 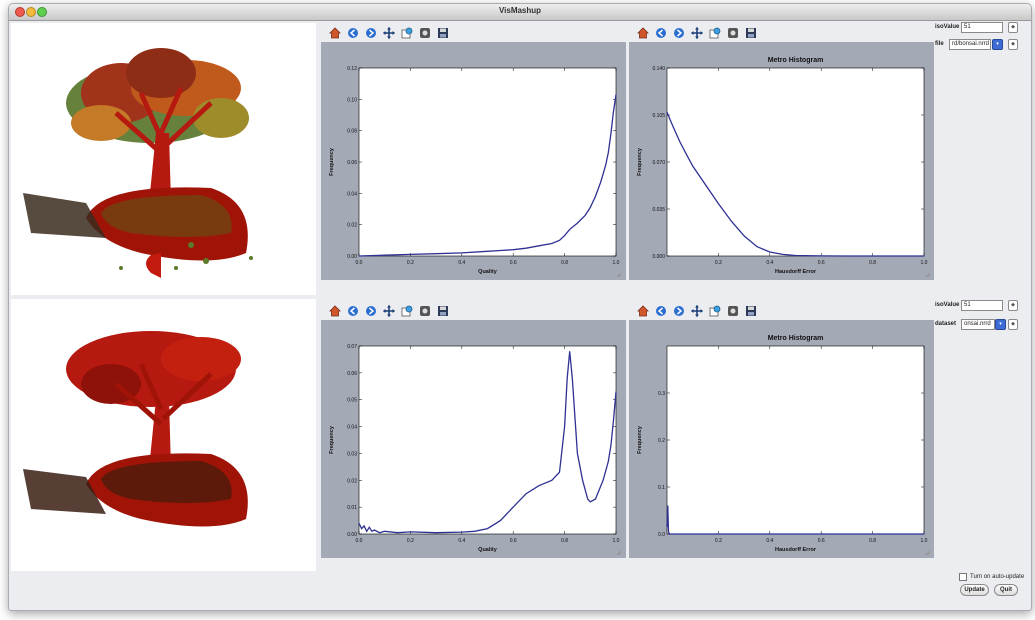 What do you see at coordinates (997, 44) in the screenshot?
I see `file-dropdown-button-top: ▾` at bounding box center [997, 44].